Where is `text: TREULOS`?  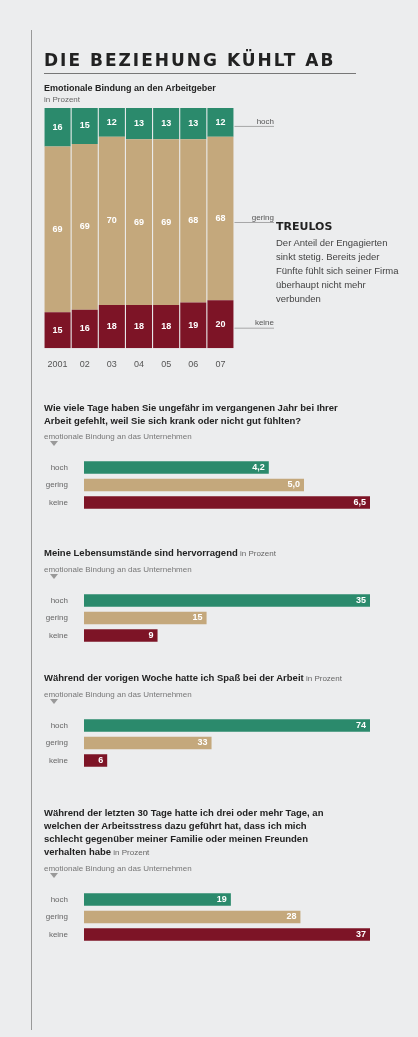
text: TREULOS is located at coordinates (305, 227).